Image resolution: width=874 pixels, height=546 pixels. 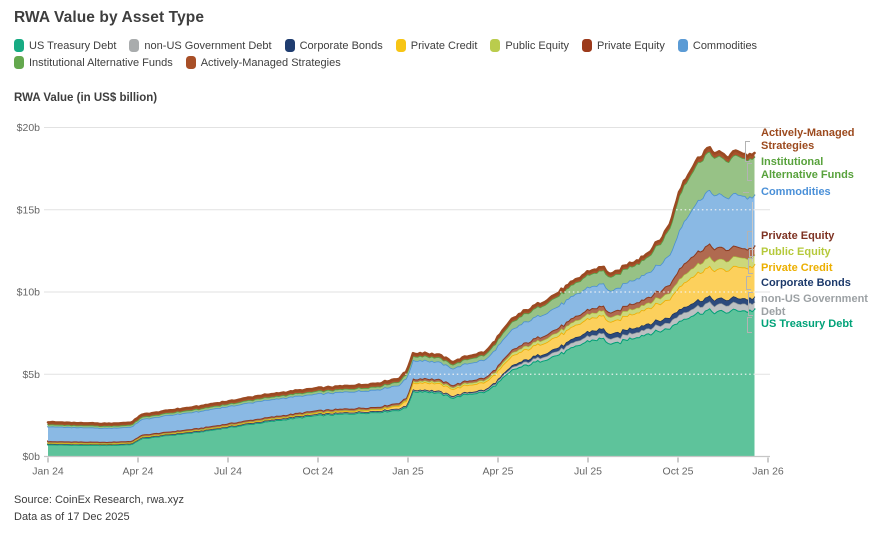 What do you see at coordinates (498, 472) in the screenshot?
I see `x-tick-label: Apr 25` at bounding box center [498, 472].